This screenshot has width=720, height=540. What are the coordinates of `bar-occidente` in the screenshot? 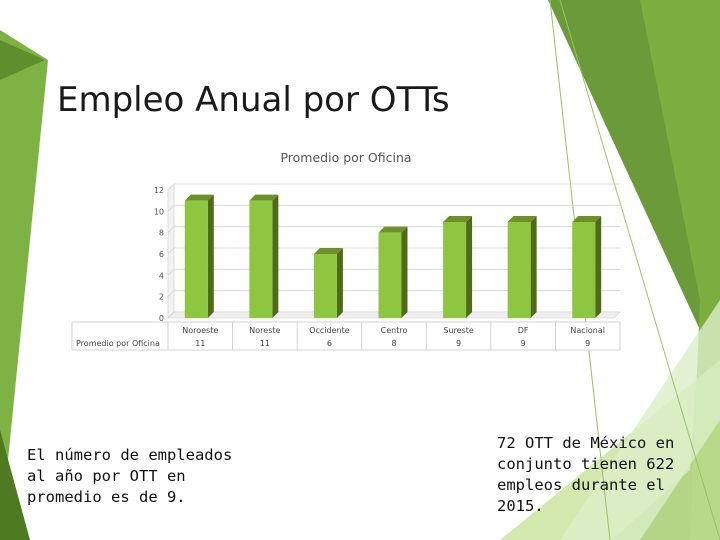 It's located at (328, 283).